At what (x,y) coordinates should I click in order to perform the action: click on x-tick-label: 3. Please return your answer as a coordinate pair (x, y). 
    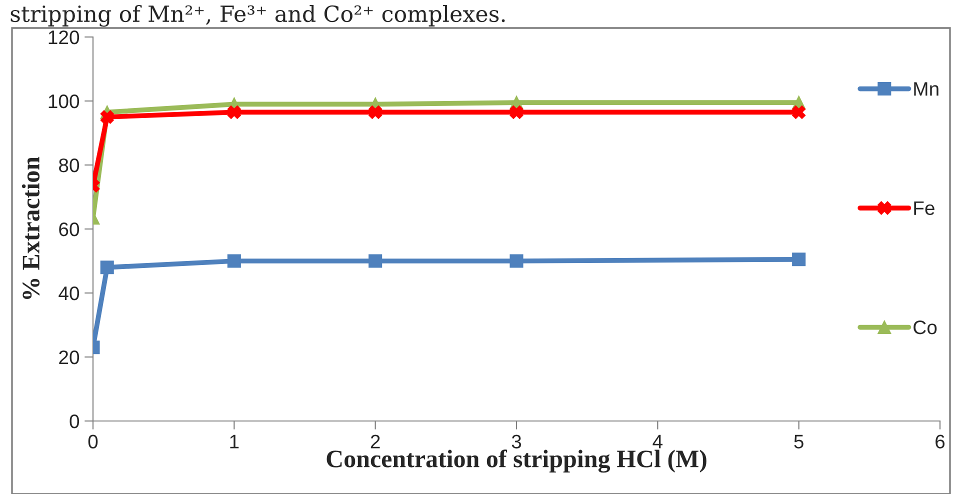
    Looking at the image, I should click on (517, 441).